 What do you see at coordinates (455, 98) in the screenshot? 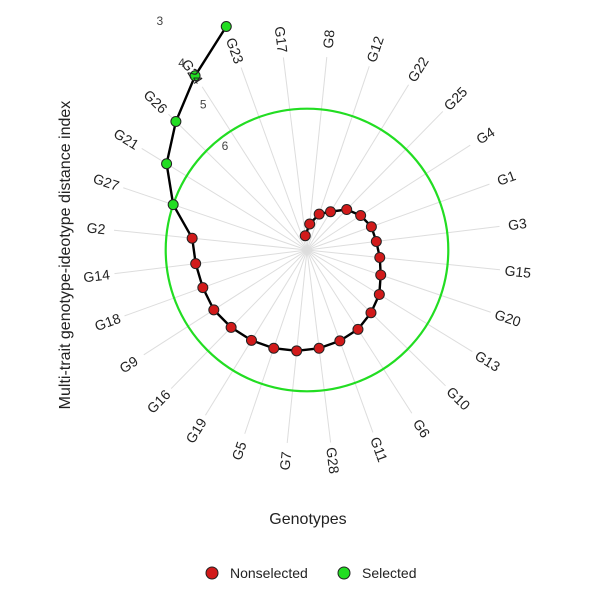
I see `category-label-g25: G25` at bounding box center [455, 98].